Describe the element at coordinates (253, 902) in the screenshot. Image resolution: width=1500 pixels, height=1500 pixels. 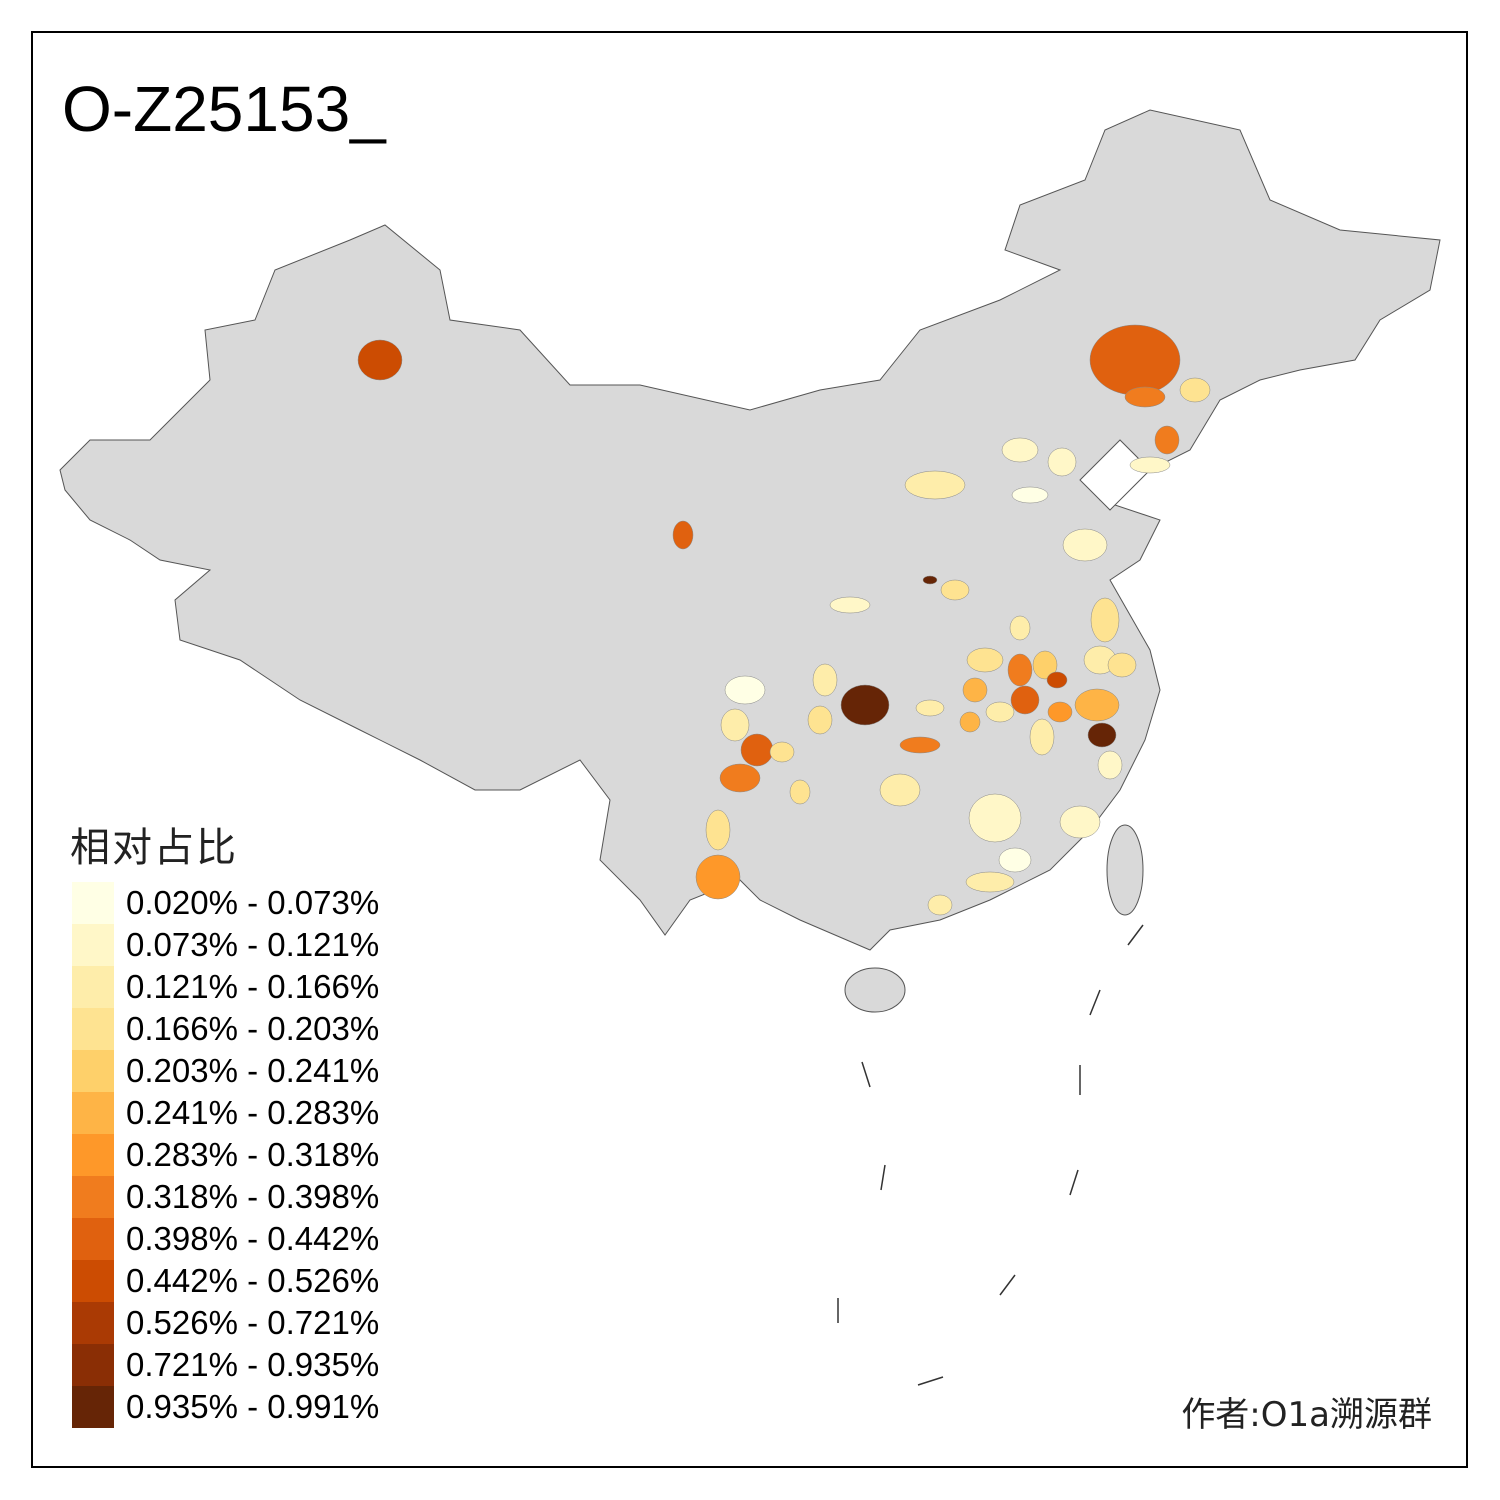
I see `legend-label: 0.020% - 0.073%` at that location.